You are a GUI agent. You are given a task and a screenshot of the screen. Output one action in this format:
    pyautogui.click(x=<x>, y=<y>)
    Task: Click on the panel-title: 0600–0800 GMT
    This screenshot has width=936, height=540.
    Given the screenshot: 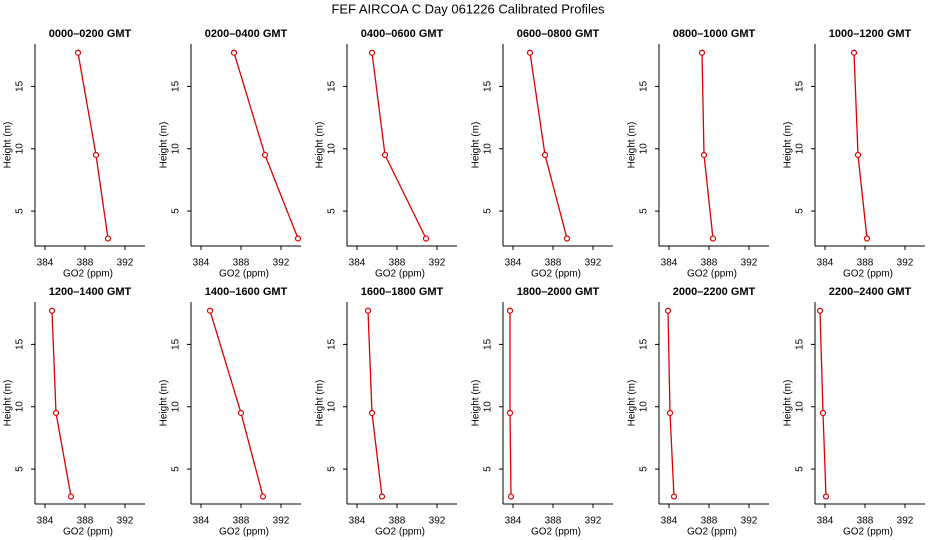 What is the action you would take?
    pyautogui.click(x=558, y=34)
    